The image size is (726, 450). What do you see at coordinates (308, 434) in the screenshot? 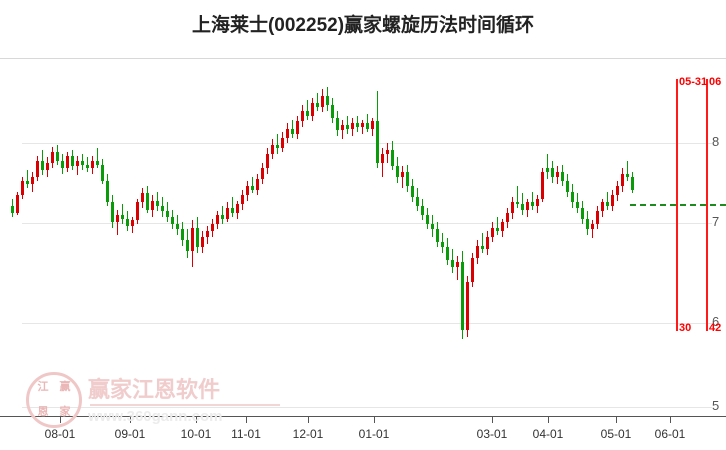
I see `x-tick-label: 12-01` at bounding box center [308, 434].